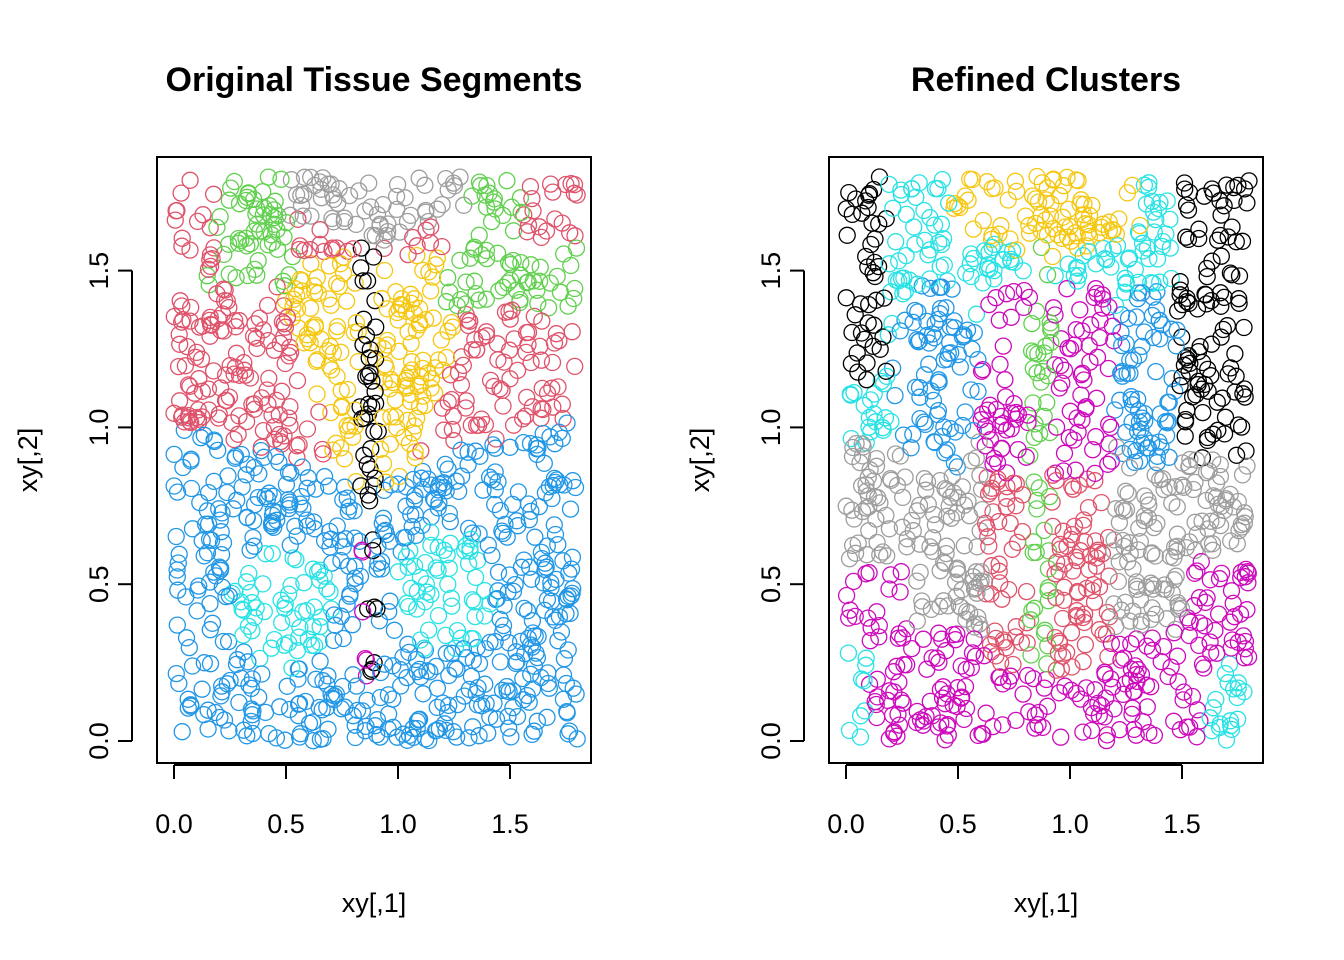 The image size is (1344, 960). Describe the element at coordinates (28, 460) in the screenshot. I see `y-axis-label: xy[,2]` at that location.